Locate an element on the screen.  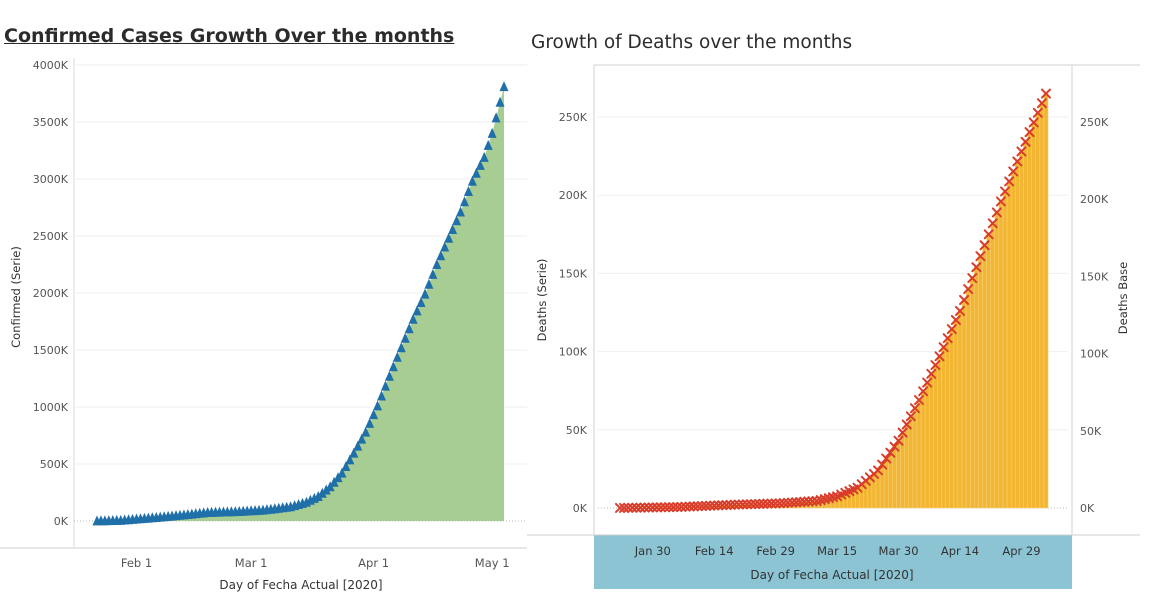
chart2-x-tick-label: Feb 14 is located at coordinates (714, 551).